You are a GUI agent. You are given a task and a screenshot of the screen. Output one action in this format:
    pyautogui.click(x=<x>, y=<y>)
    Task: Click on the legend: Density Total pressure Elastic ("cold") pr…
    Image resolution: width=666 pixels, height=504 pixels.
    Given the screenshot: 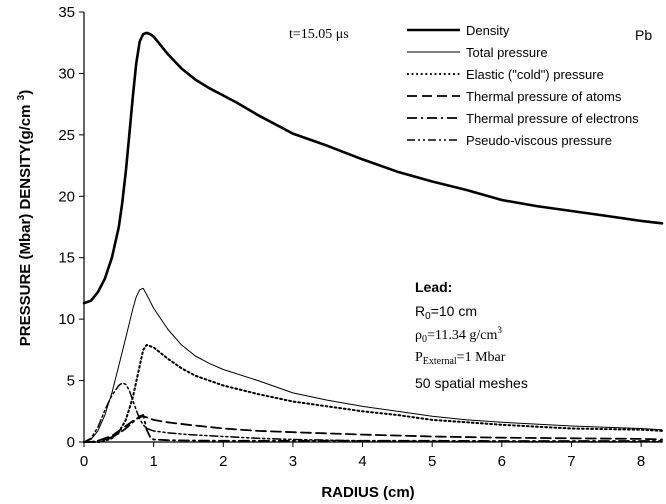 What is the action you would take?
    pyautogui.click(x=523, y=85)
    